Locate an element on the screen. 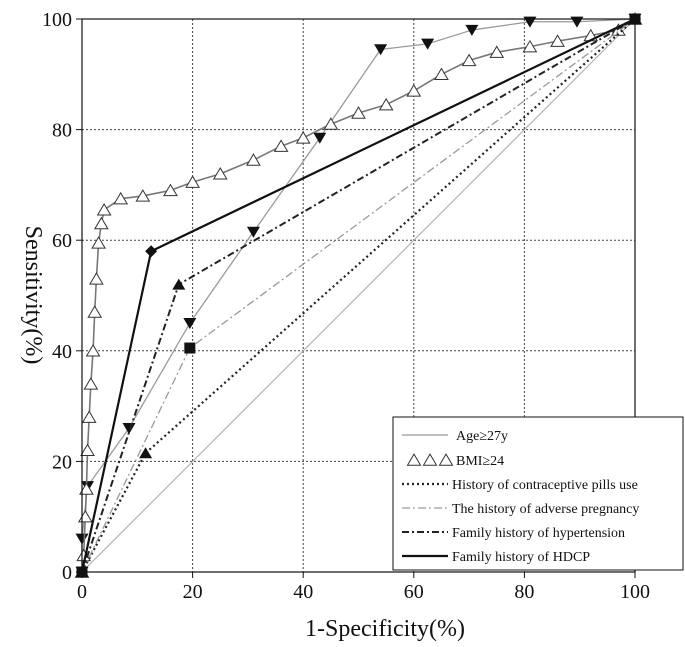  x-tick-label-4: 80 is located at coordinates (524, 592).